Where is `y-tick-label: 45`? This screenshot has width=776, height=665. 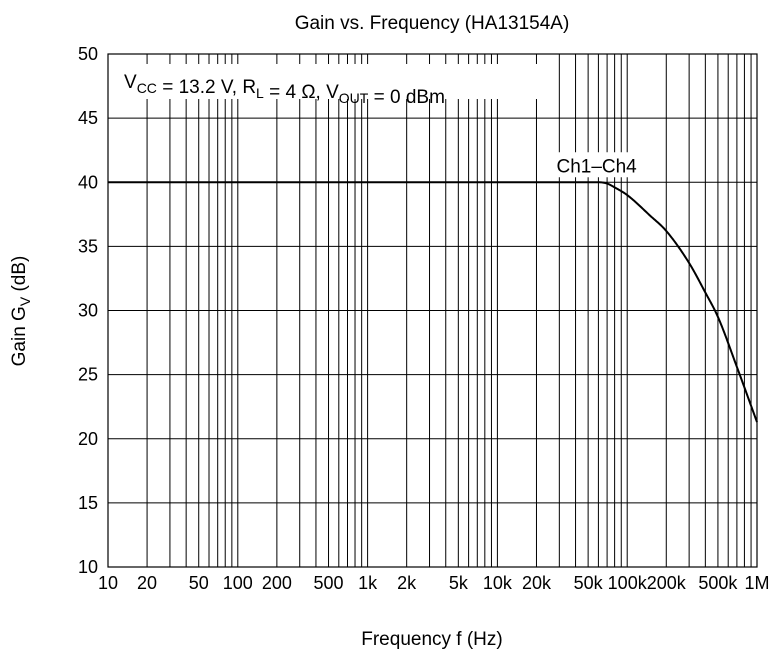 y-tick-label: 45 is located at coordinates (88, 118).